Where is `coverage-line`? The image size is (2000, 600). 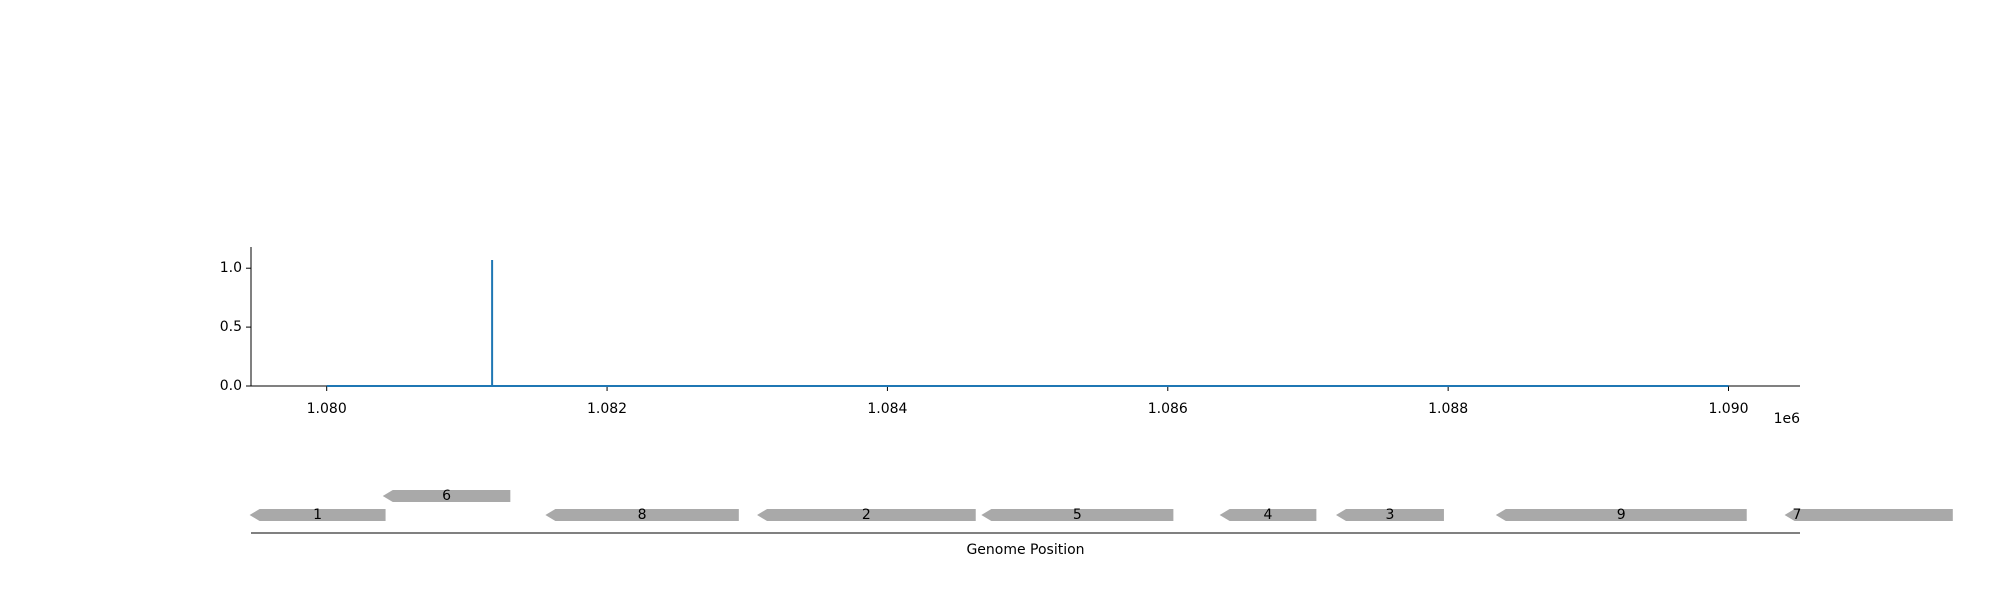
coverage-line is located at coordinates (1027, 323).